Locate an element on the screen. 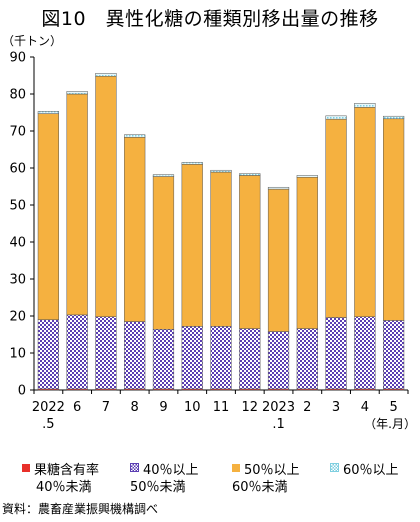  x-tick-label: .5 is located at coordinates (48, 424).